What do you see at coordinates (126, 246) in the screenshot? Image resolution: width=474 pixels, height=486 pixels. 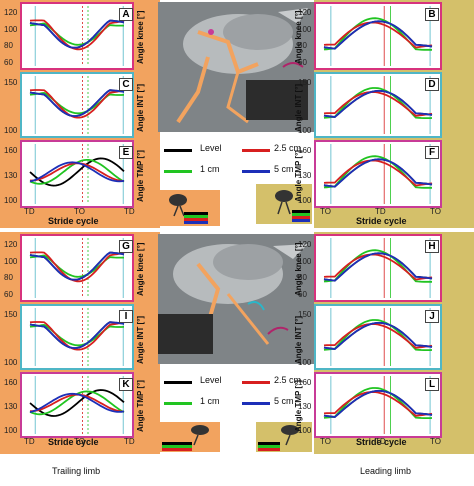 I see `panel-letter: G` at bounding box center [126, 246].